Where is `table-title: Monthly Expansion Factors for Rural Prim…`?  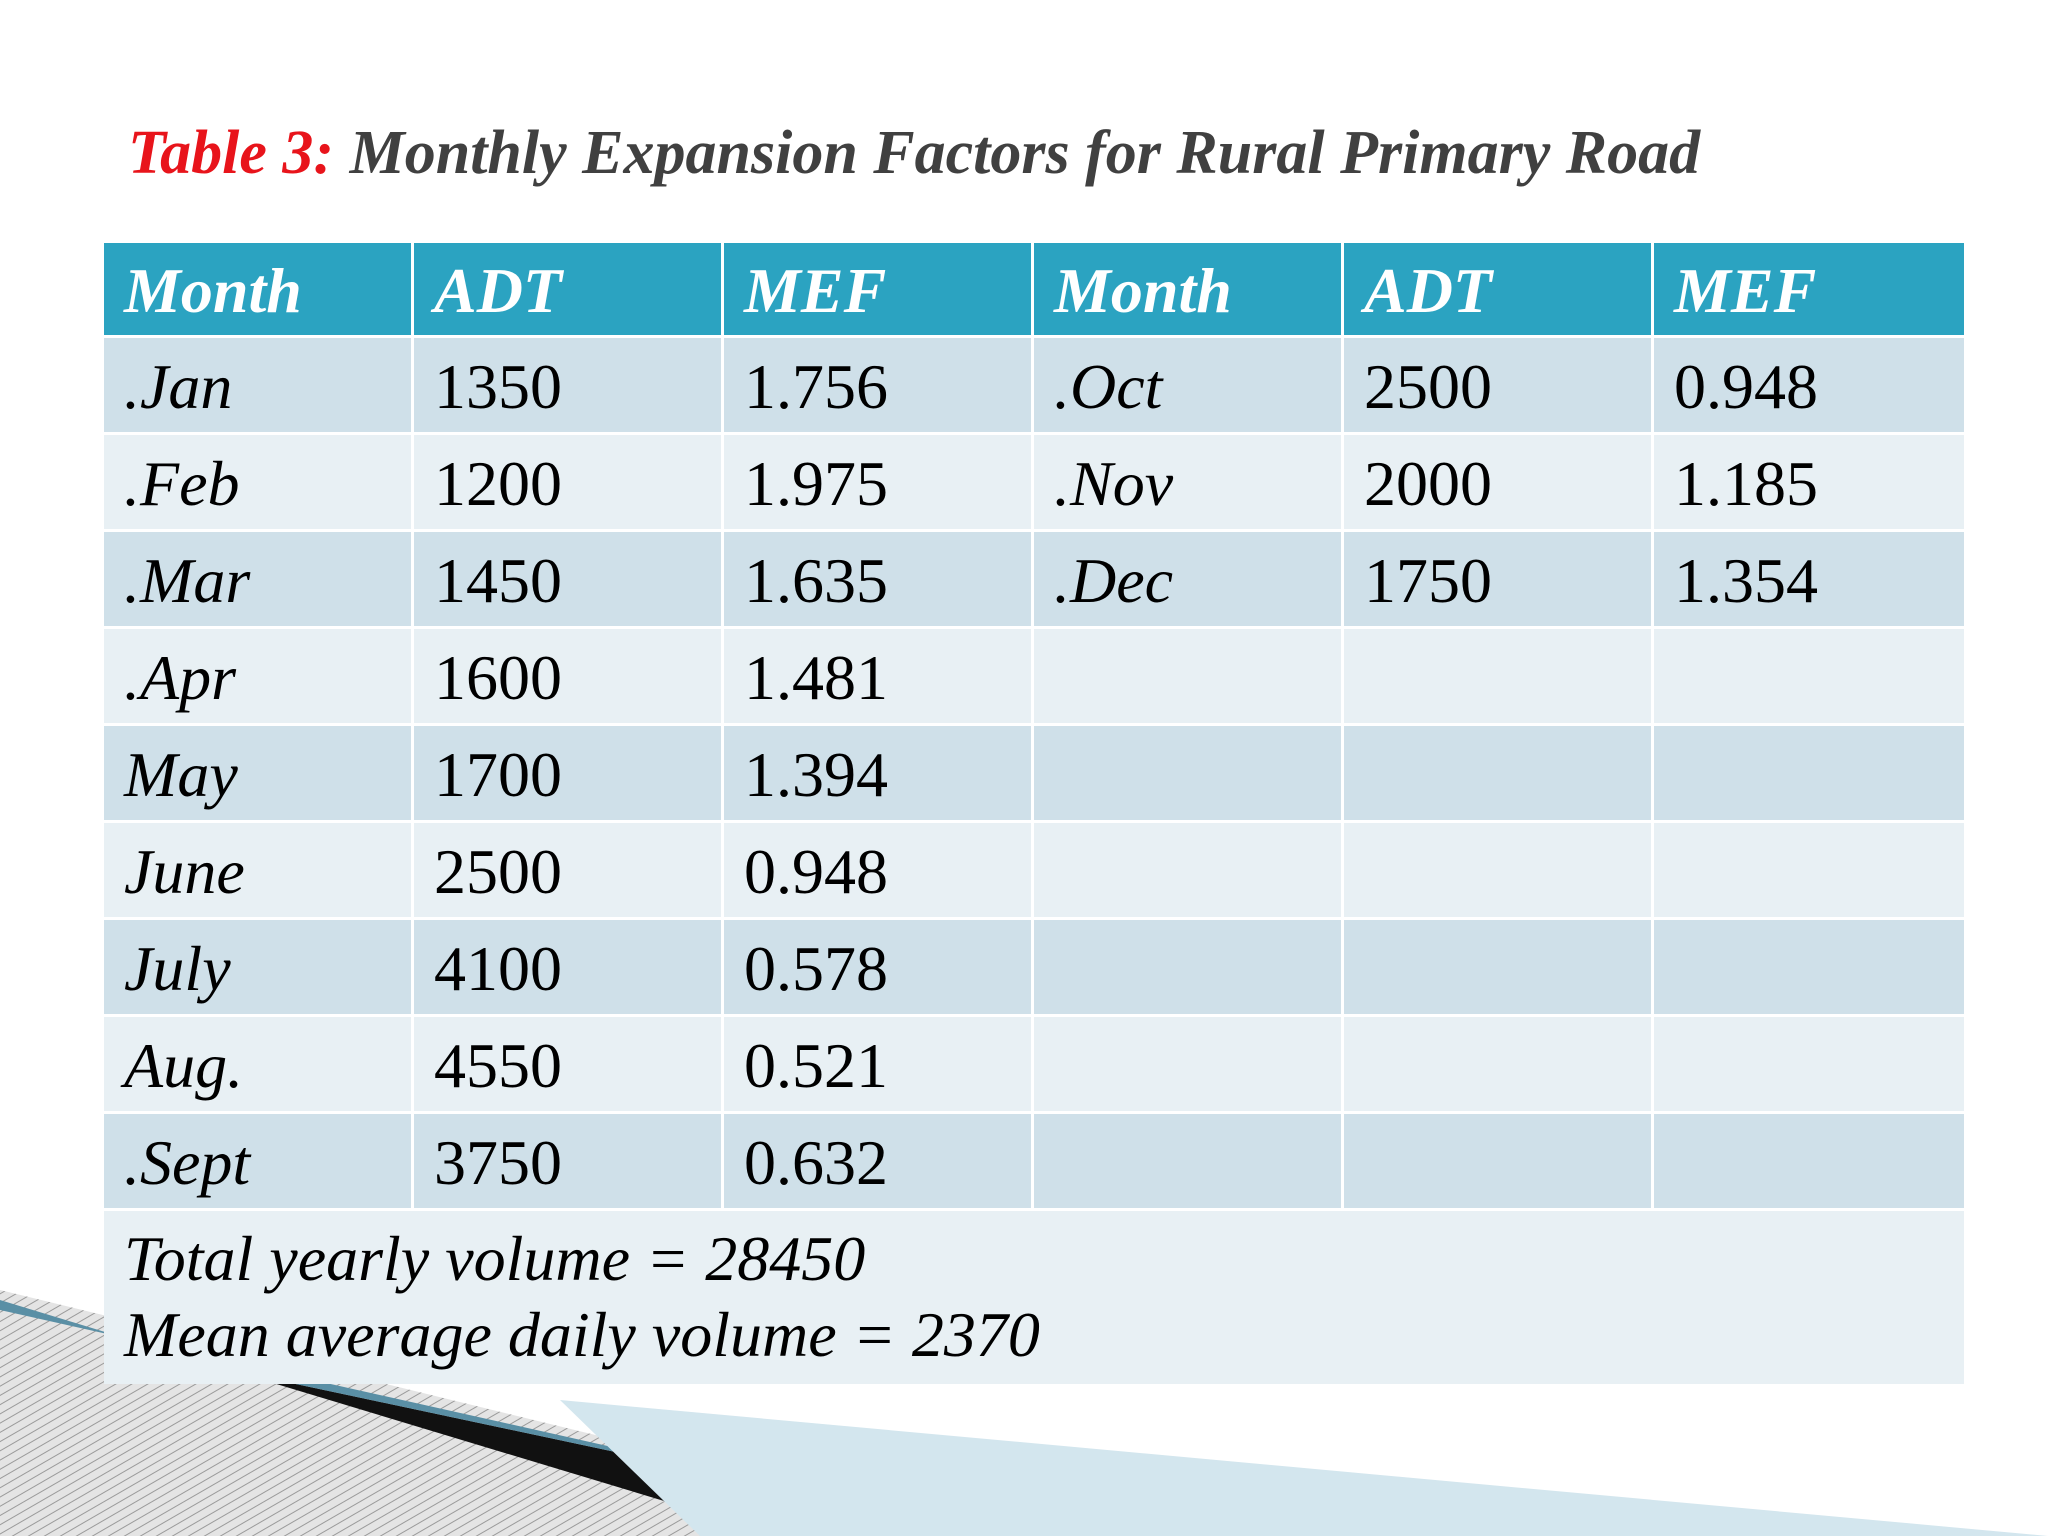 table-title: Monthly Expansion Factors for Rural Prim… is located at coordinates (1025, 153).